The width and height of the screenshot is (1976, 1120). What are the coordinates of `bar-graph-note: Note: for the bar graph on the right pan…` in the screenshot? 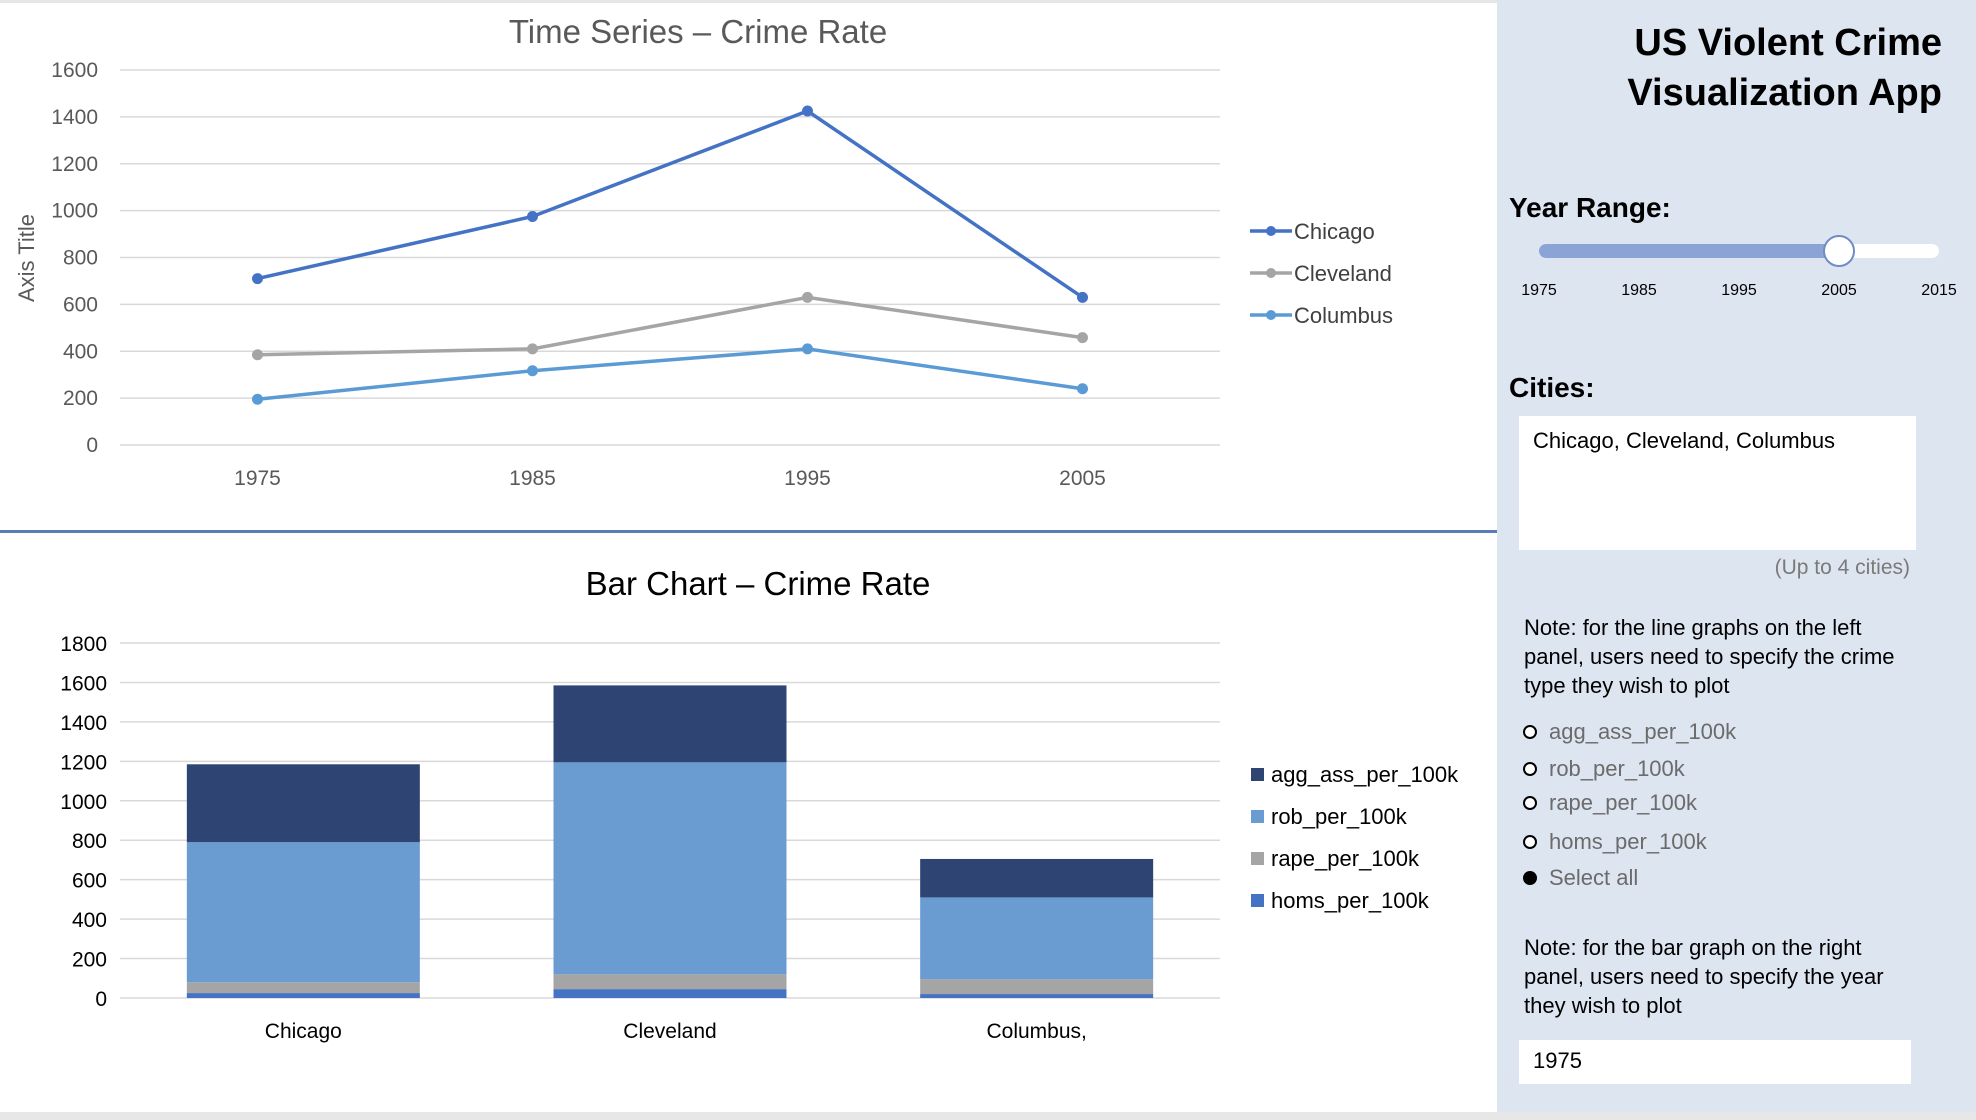 It's located at (1724, 976).